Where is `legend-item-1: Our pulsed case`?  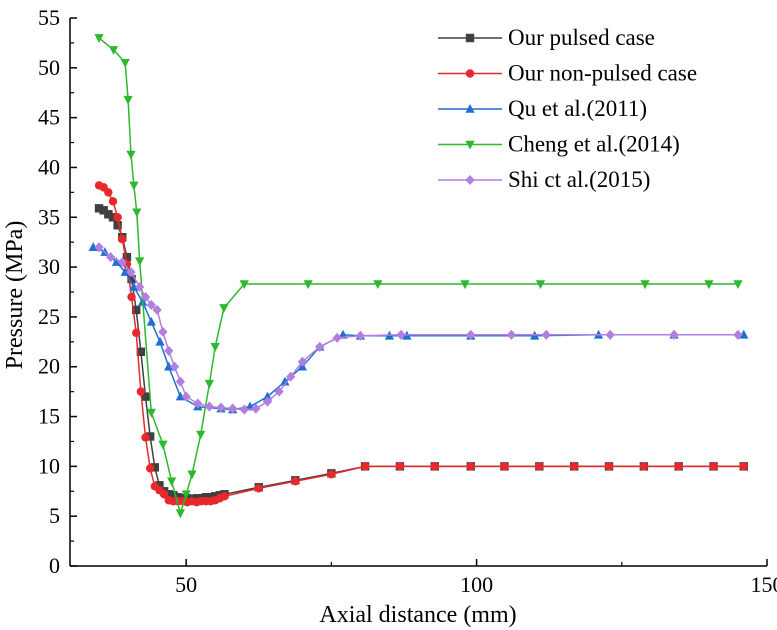 legend-item-1: Our pulsed case is located at coordinates (546, 37).